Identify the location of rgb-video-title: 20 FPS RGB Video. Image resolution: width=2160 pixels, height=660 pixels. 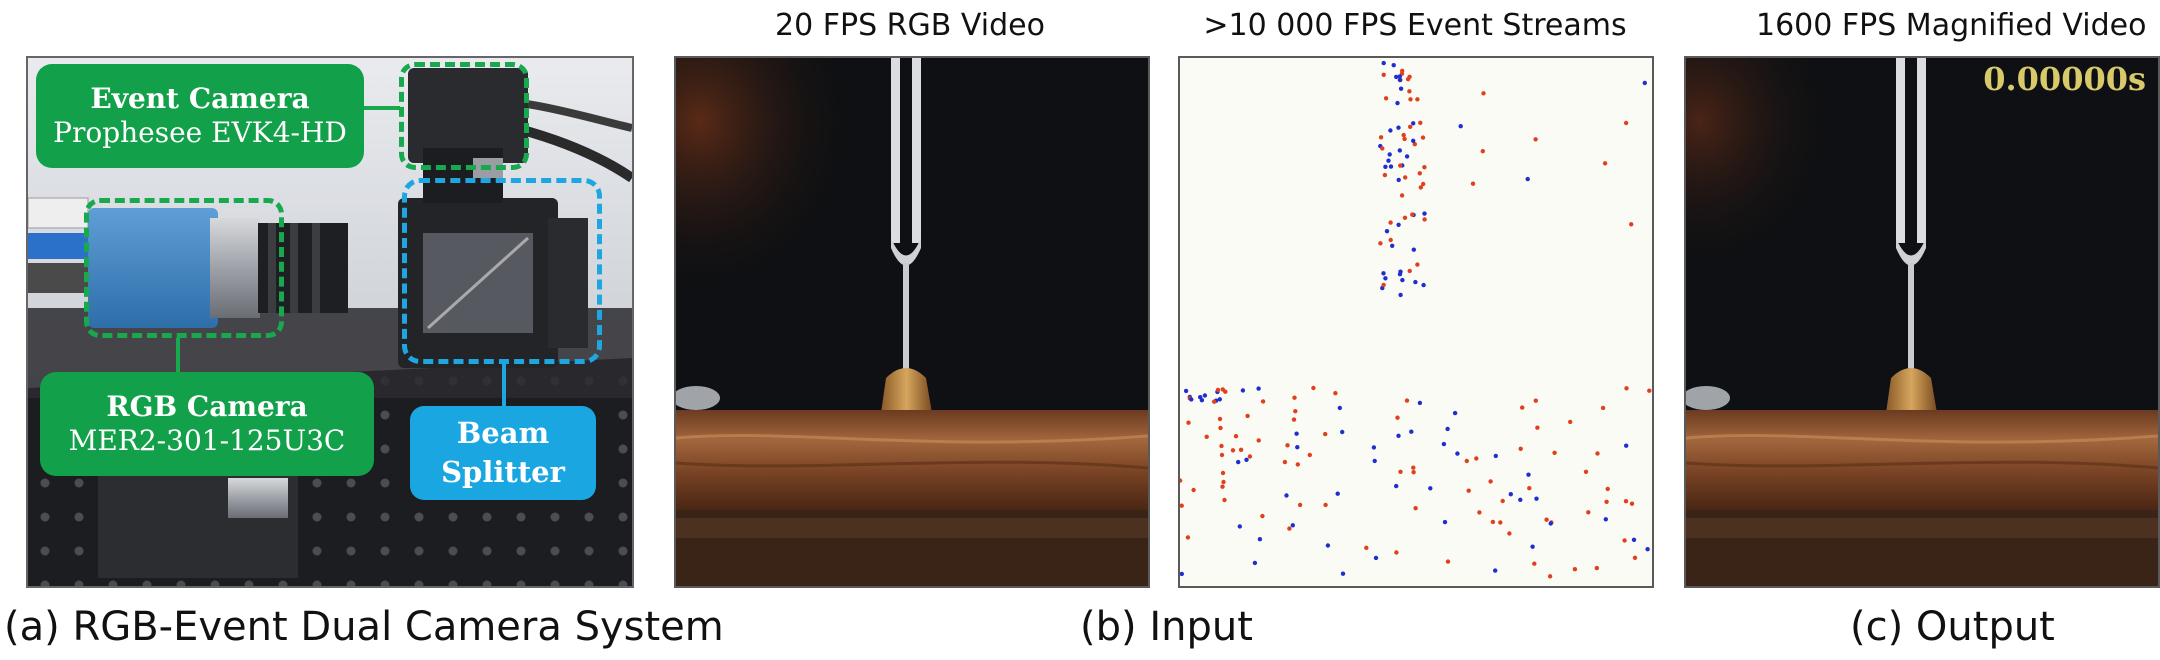
(910, 25).